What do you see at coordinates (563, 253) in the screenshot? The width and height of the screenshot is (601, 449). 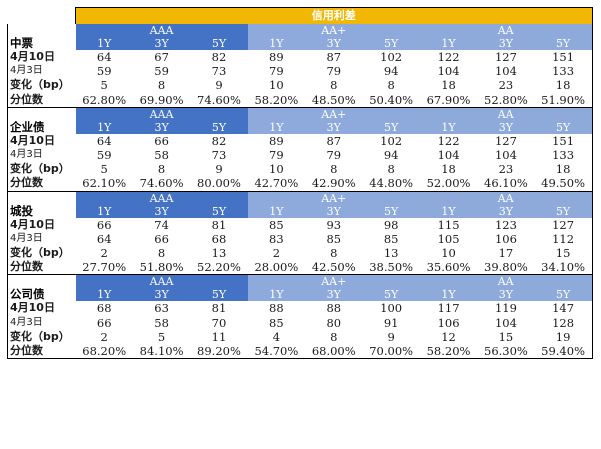 I see `value-cell: 15` at bounding box center [563, 253].